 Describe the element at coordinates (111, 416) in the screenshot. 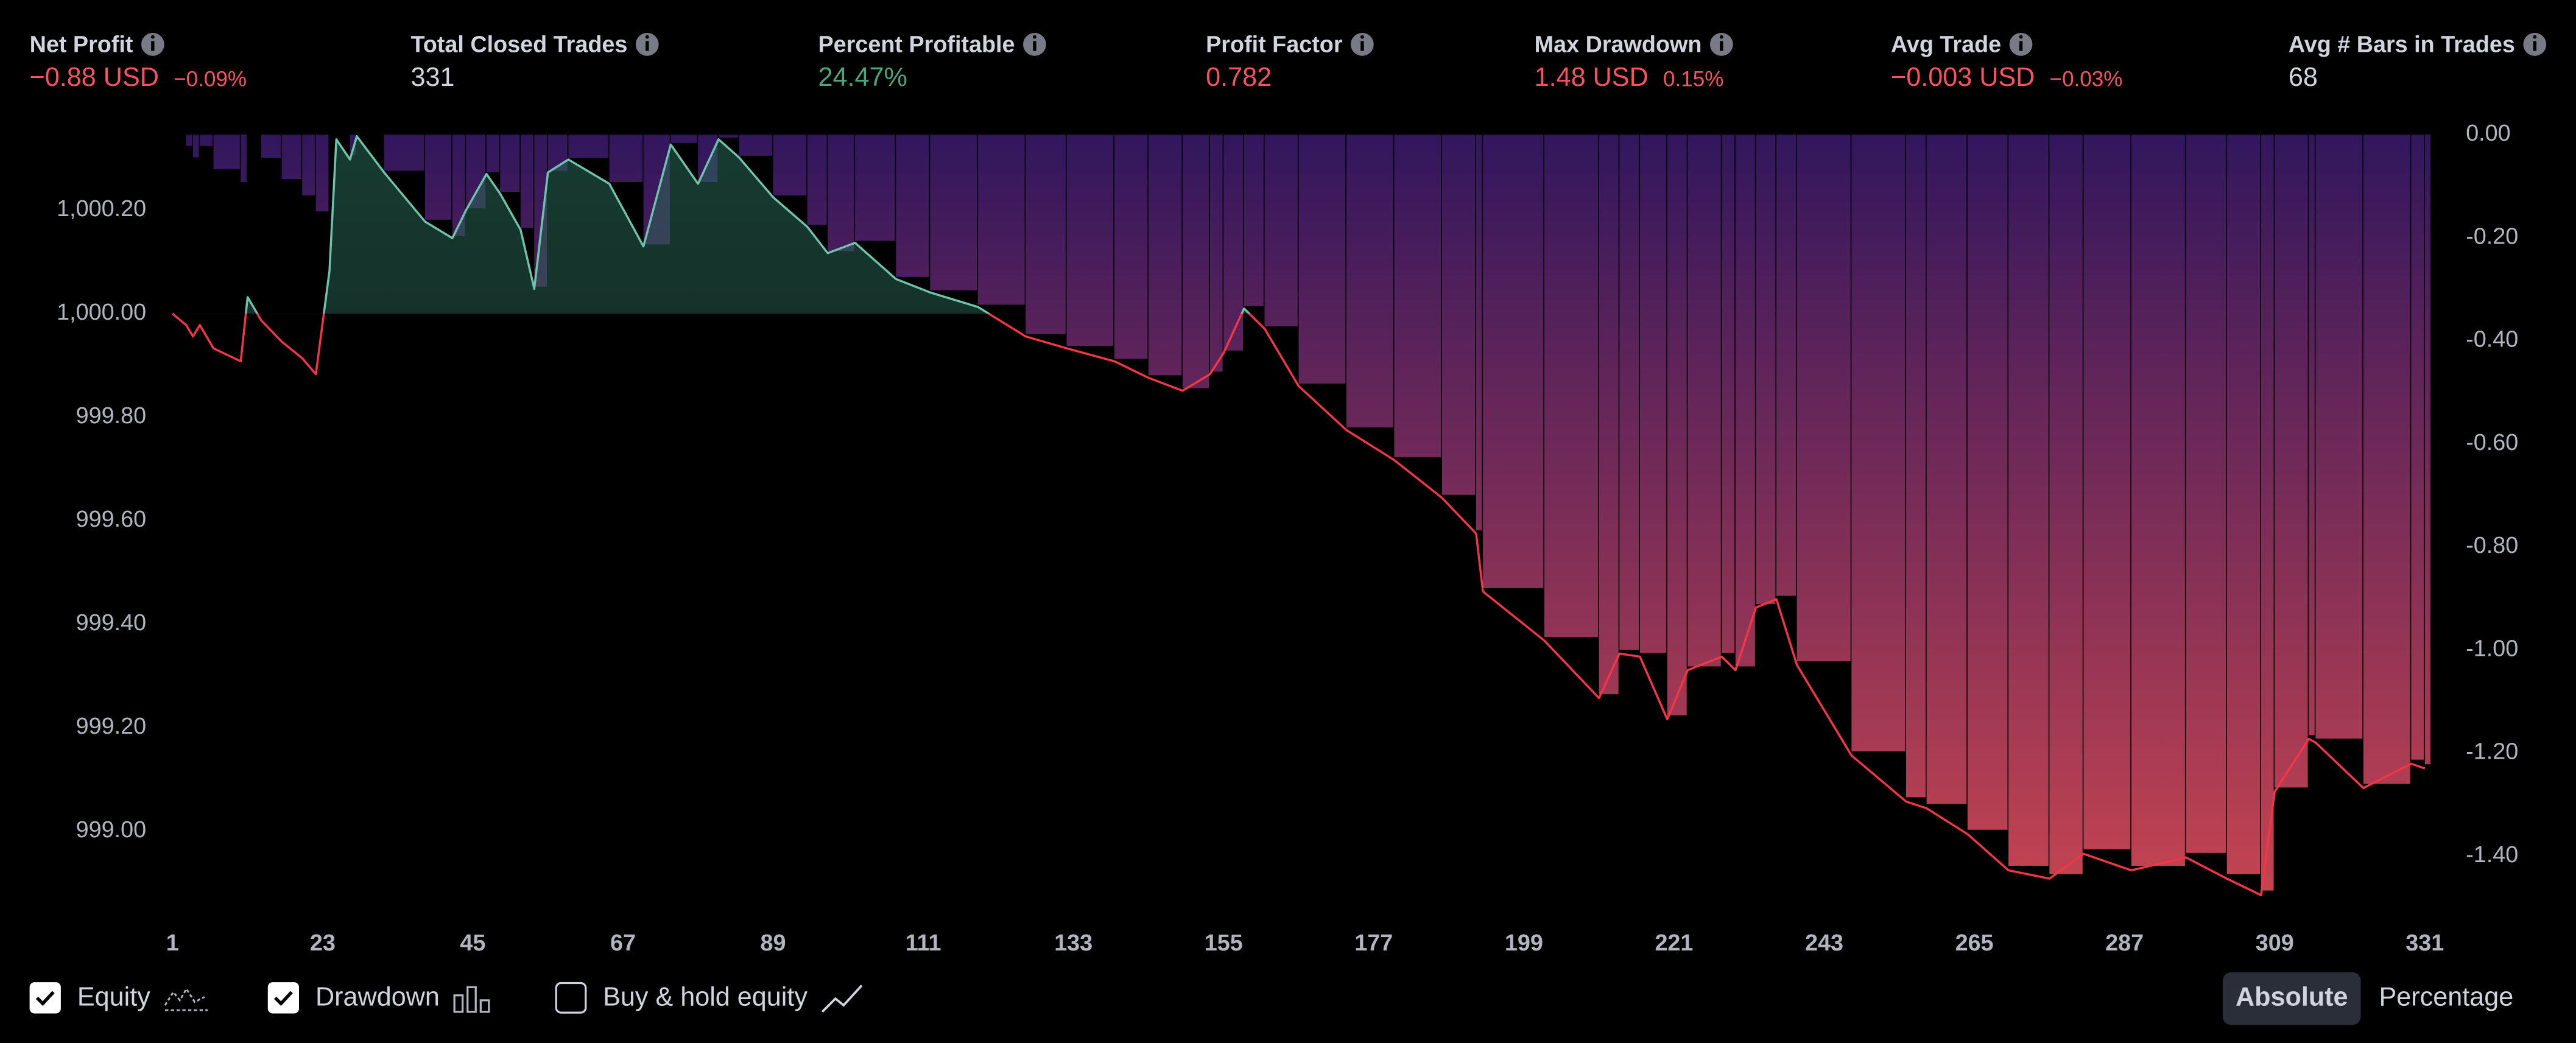

I see `y-tick-label: 999.80` at that location.